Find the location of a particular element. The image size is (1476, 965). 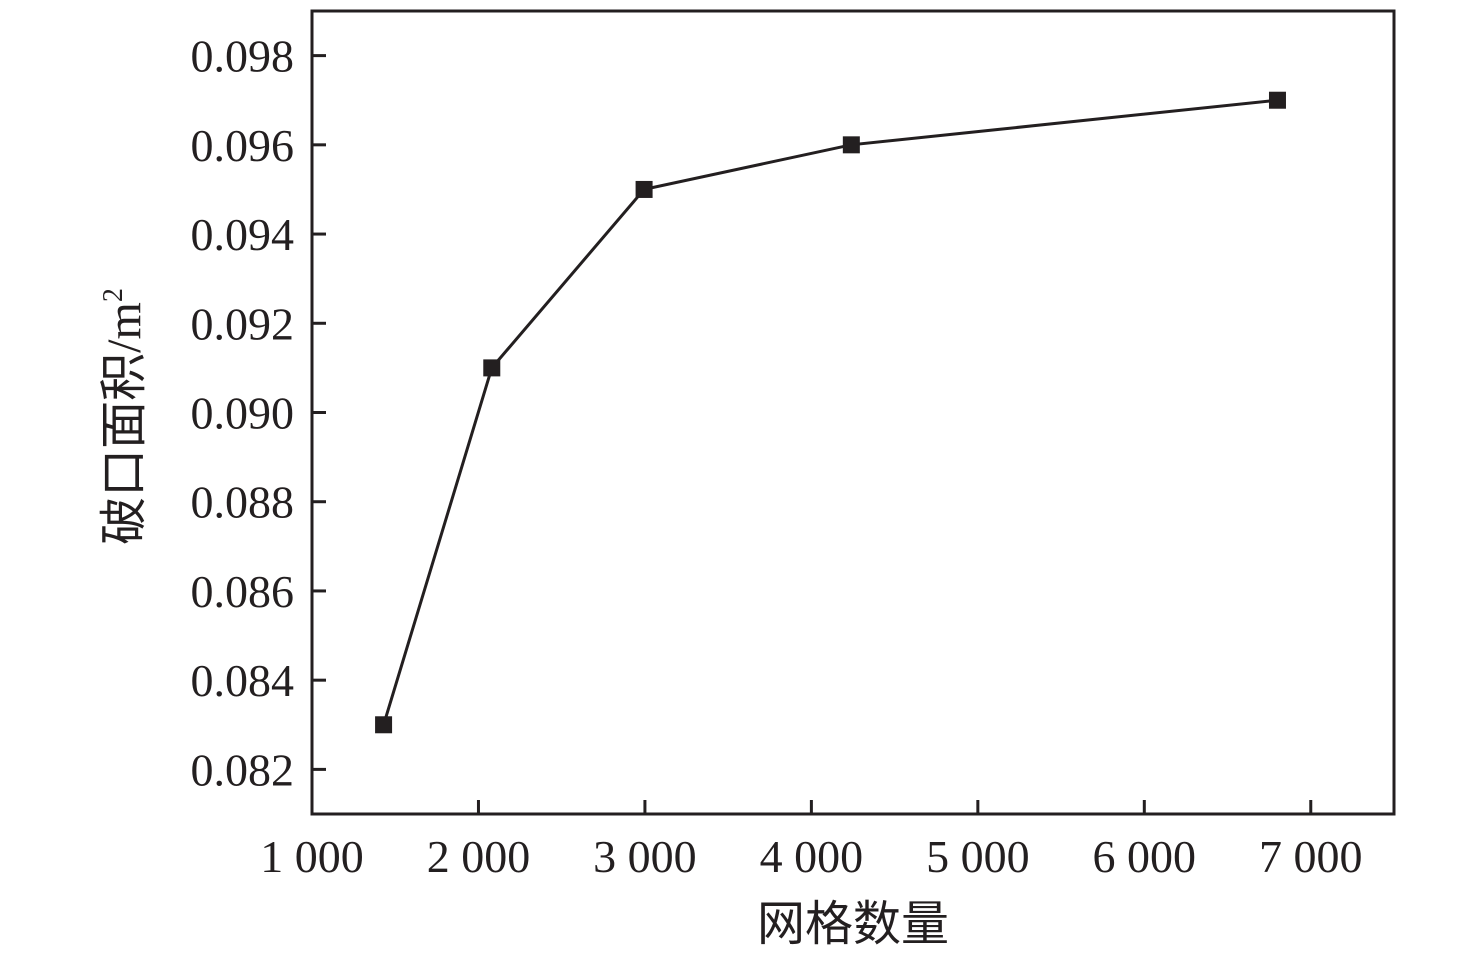

y-axis-title-text: 破口面积/m is located at coordinates (124, 423).